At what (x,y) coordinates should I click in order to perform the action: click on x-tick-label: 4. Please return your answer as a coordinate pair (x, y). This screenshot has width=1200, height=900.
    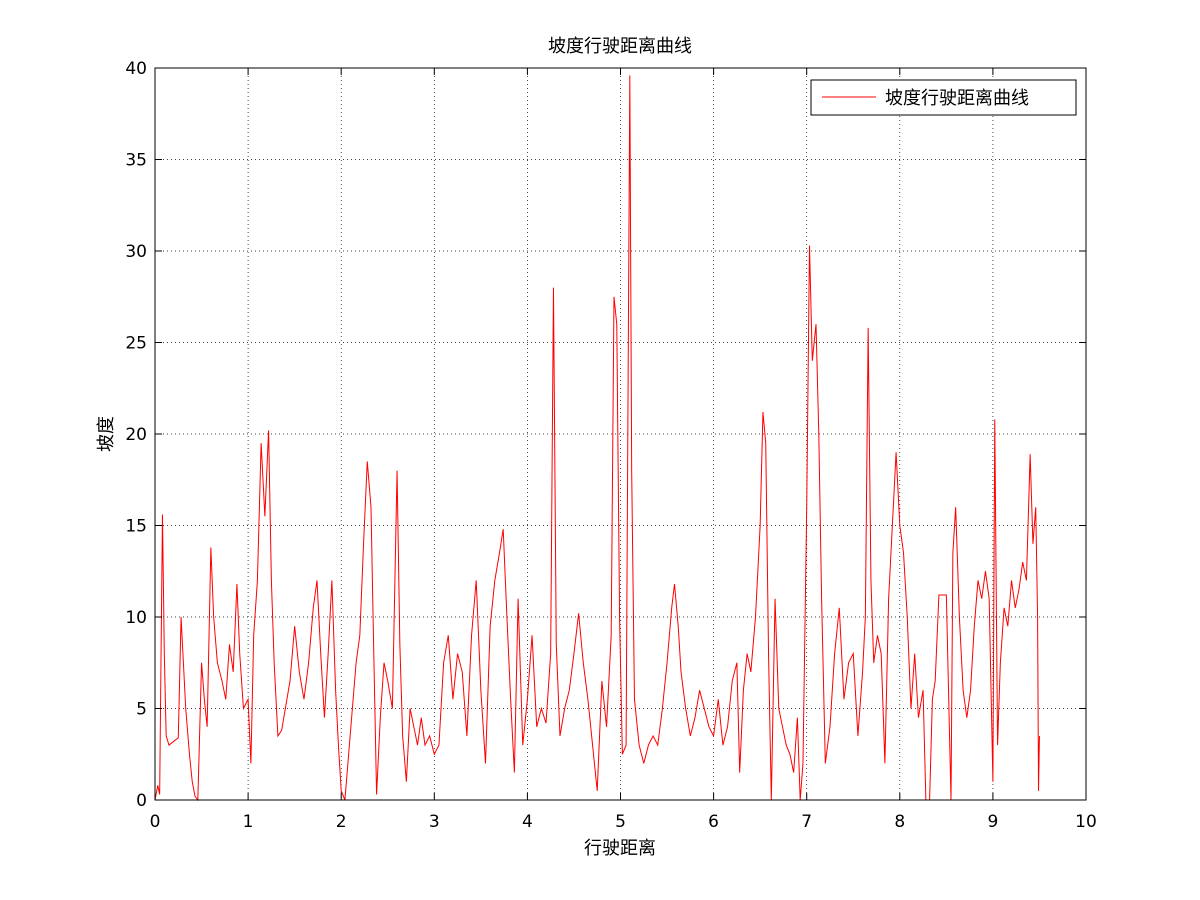
    Looking at the image, I should click on (527, 822).